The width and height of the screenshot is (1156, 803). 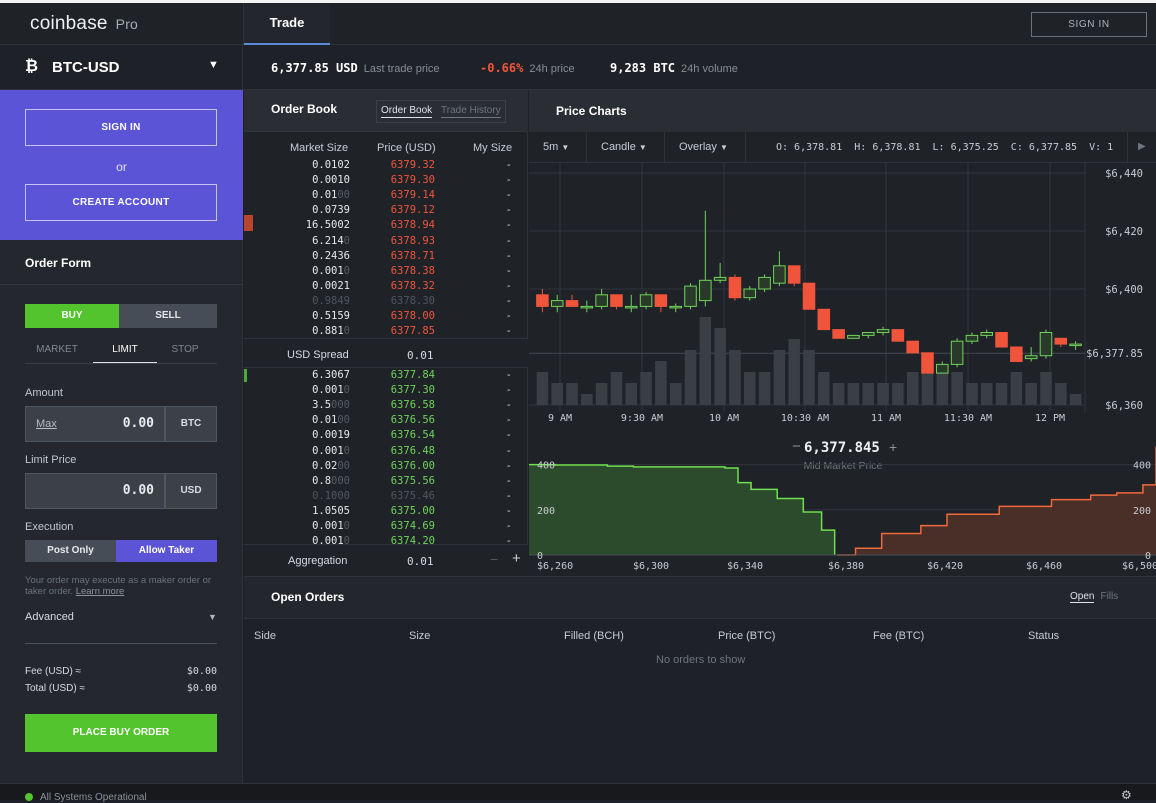 I want to click on bid-row: 0.1000 6375.46 -, so click(x=386, y=496).